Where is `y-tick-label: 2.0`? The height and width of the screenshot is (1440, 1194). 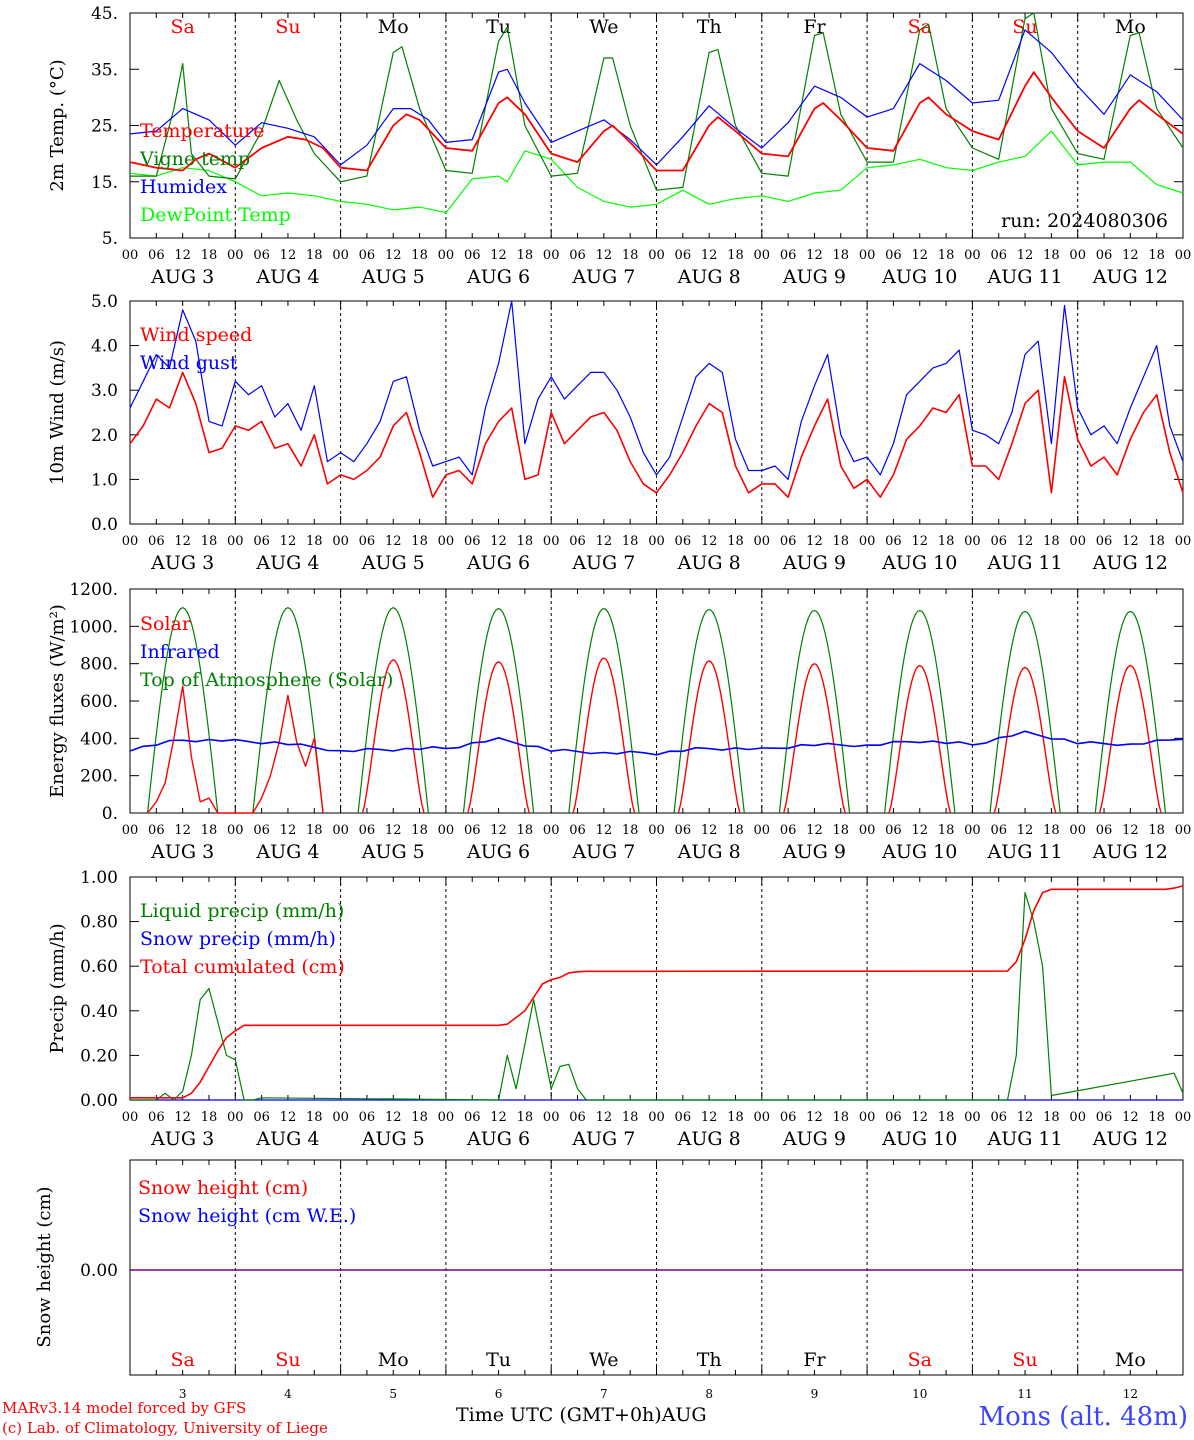
y-tick-label: 2.0 is located at coordinates (104, 436).